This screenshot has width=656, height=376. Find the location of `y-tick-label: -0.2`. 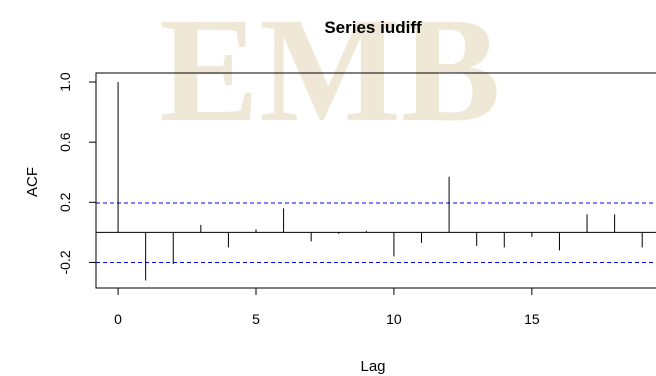

y-tick-label: -0.2 is located at coordinates (65, 262).